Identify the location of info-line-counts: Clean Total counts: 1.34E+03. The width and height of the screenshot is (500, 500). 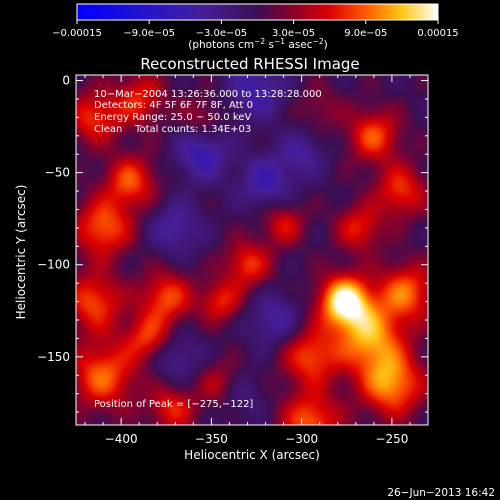
(172, 129).